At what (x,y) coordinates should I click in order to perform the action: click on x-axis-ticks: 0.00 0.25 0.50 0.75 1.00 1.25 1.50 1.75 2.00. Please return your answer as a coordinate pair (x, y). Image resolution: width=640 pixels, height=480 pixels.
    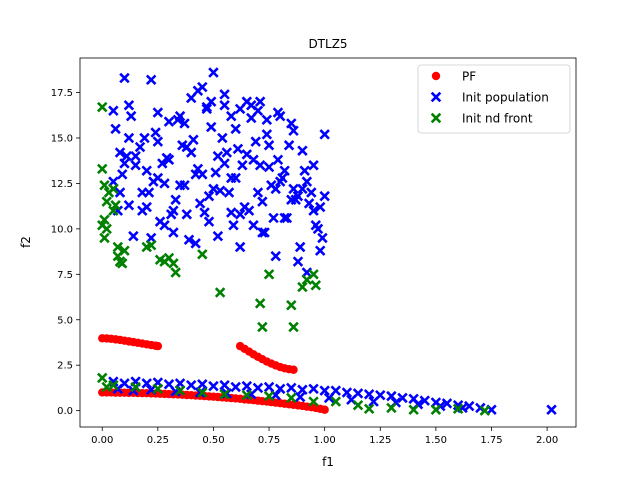
    Looking at the image, I should click on (324, 436).